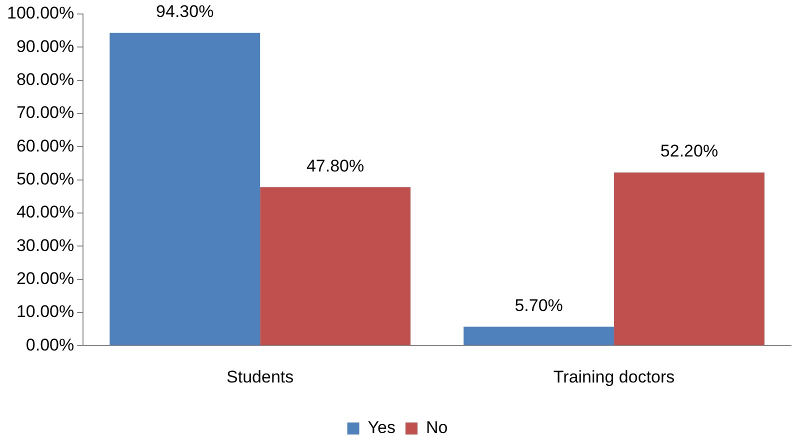 Image resolution: width=811 pixels, height=447 pixels. What do you see at coordinates (45, 178) in the screenshot?
I see `y-tick-label: 50.00%` at bounding box center [45, 178].